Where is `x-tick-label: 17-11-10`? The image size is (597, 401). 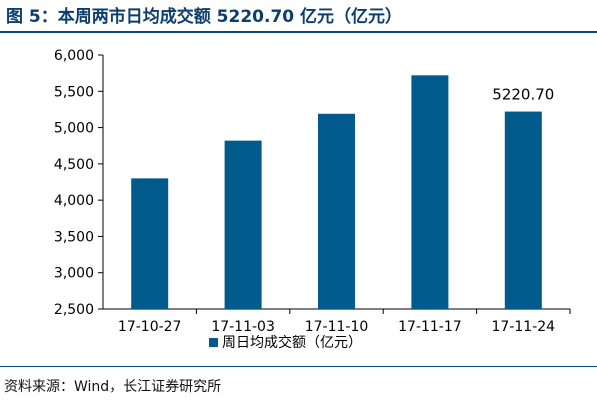
x-tick-label: 17-11-10 is located at coordinates (337, 327).